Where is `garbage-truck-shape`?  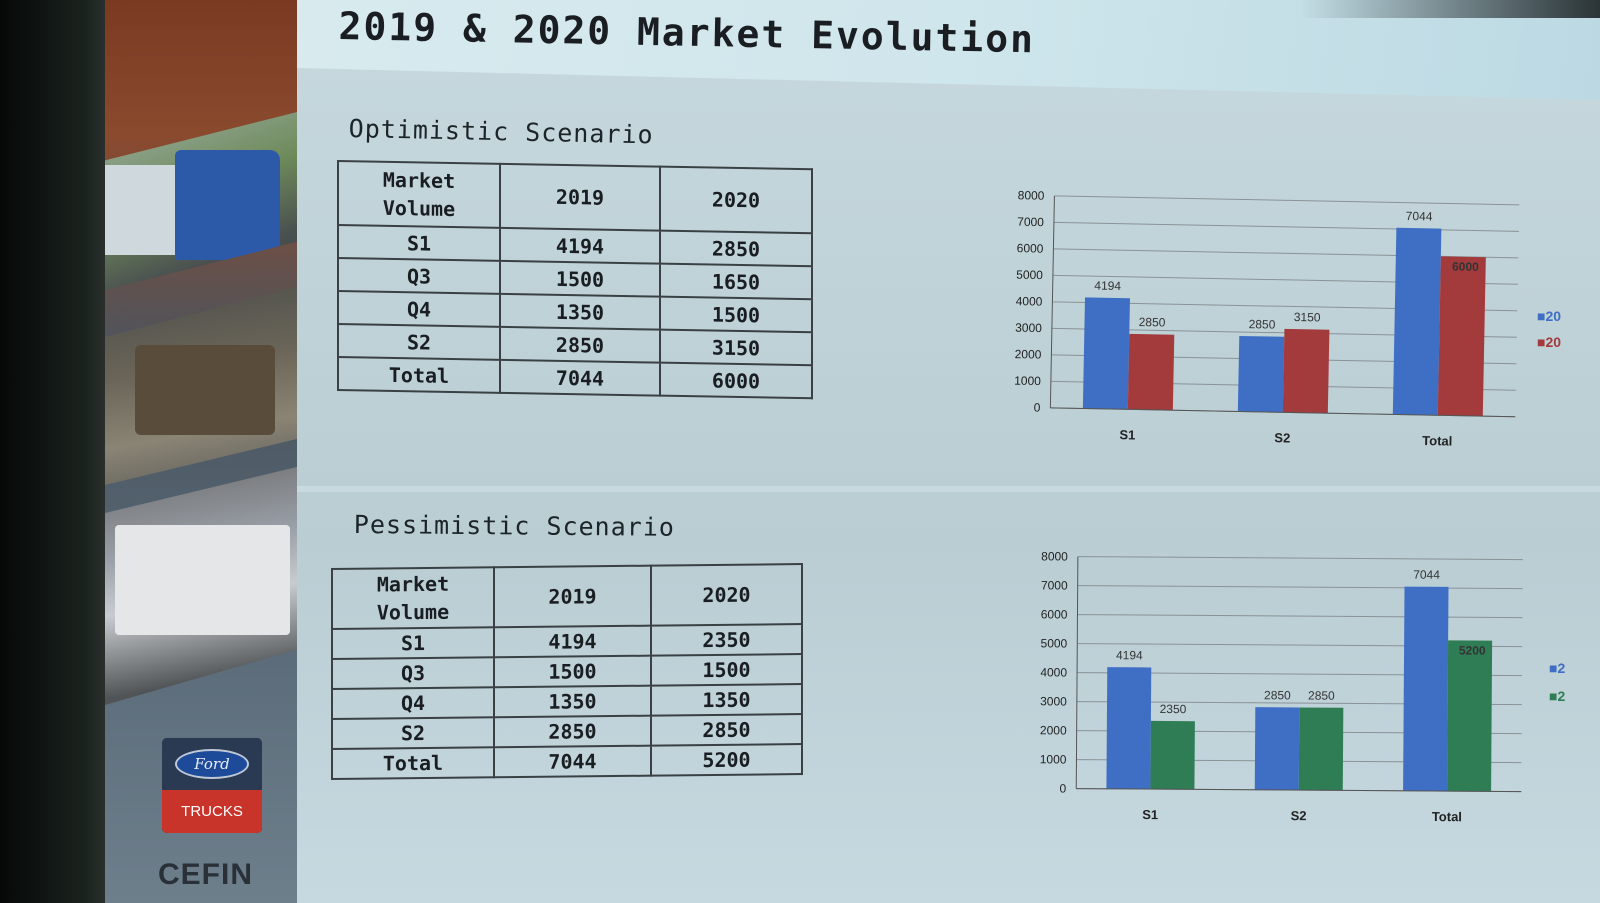
garbage-truck-shape is located at coordinates (202, 580).